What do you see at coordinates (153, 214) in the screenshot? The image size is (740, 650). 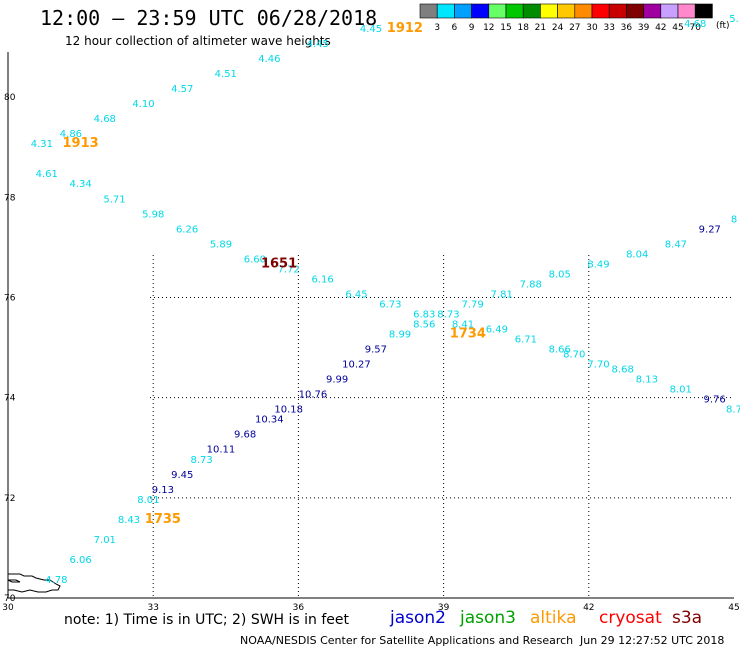 I see `wave-height-value: 5.98` at bounding box center [153, 214].